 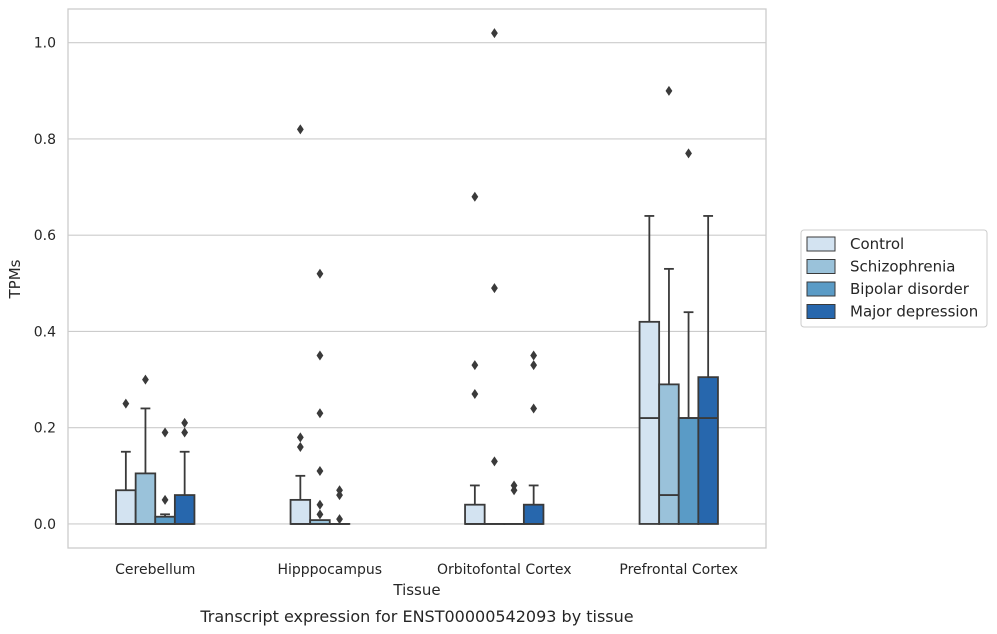 I want to click on legend-label: Schizophrenia, so click(x=902, y=267).